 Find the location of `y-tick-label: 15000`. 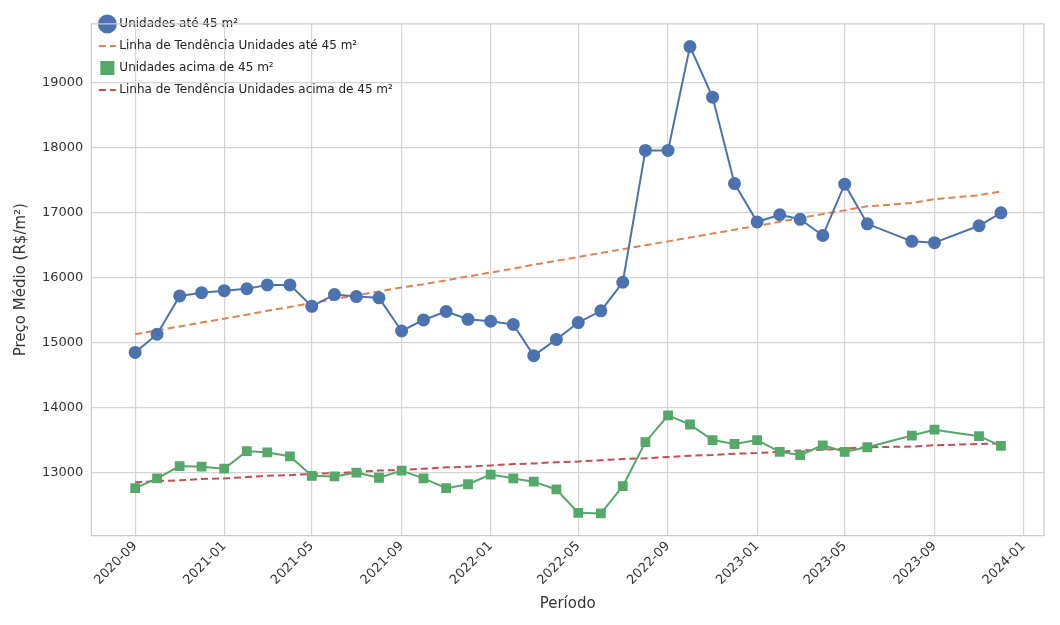

y-tick-label: 15000 is located at coordinates (63, 342).